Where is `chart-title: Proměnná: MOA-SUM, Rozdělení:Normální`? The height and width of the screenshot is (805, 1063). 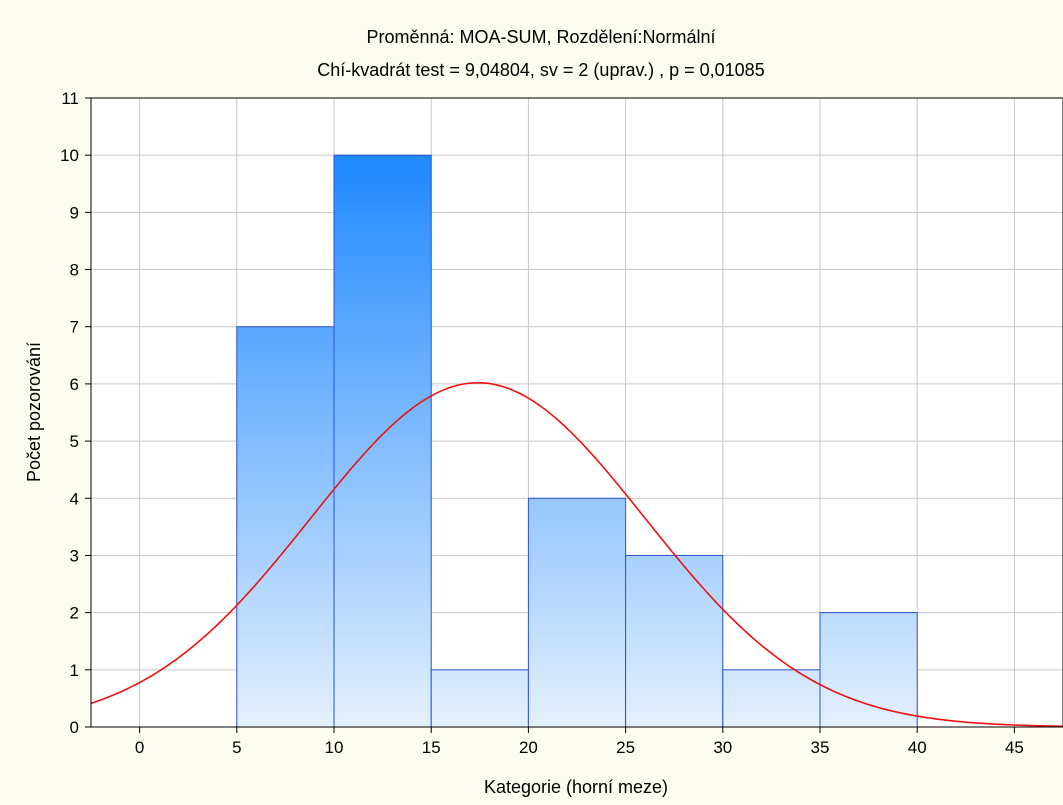 chart-title: Proměnná: MOA-SUM, Rozdělení:Normální is located at coordinates (540, 37).